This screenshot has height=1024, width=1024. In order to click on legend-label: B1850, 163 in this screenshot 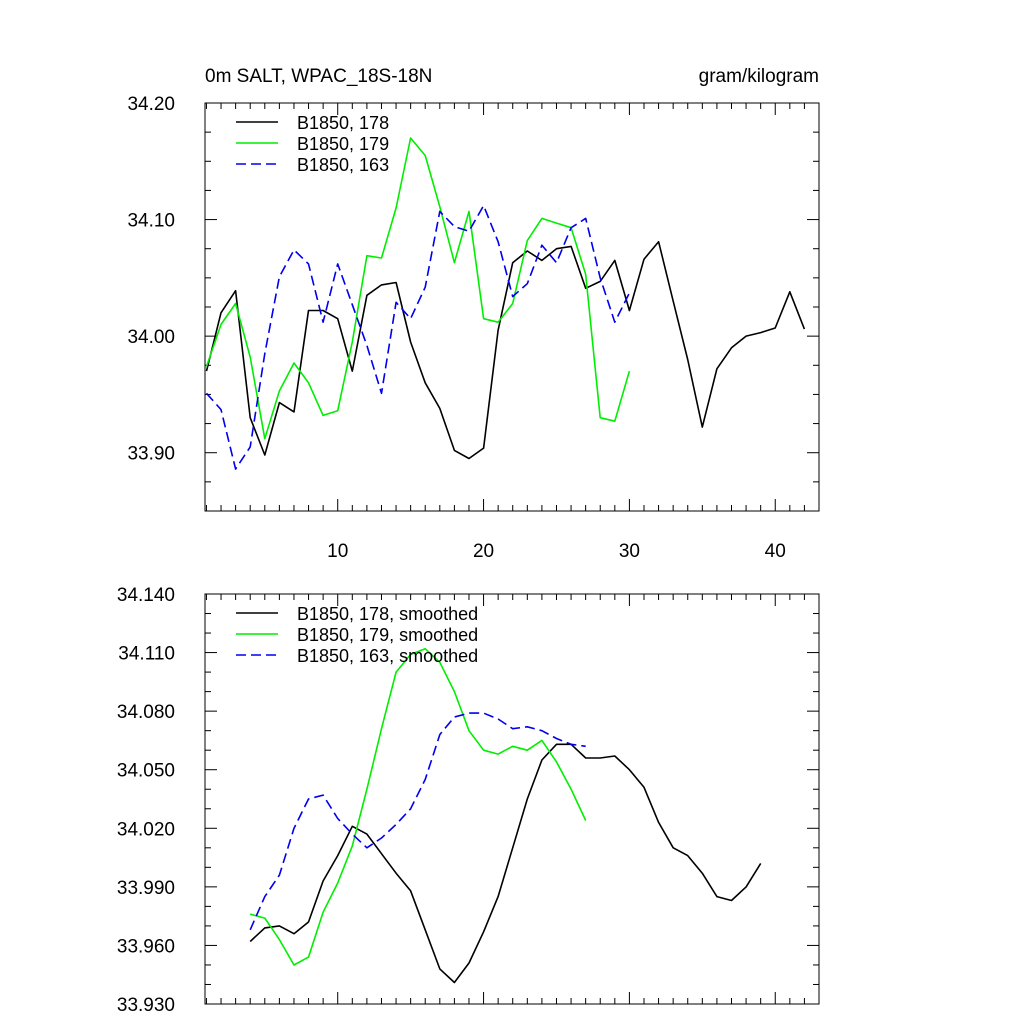, I will do `click(343, 165)`.